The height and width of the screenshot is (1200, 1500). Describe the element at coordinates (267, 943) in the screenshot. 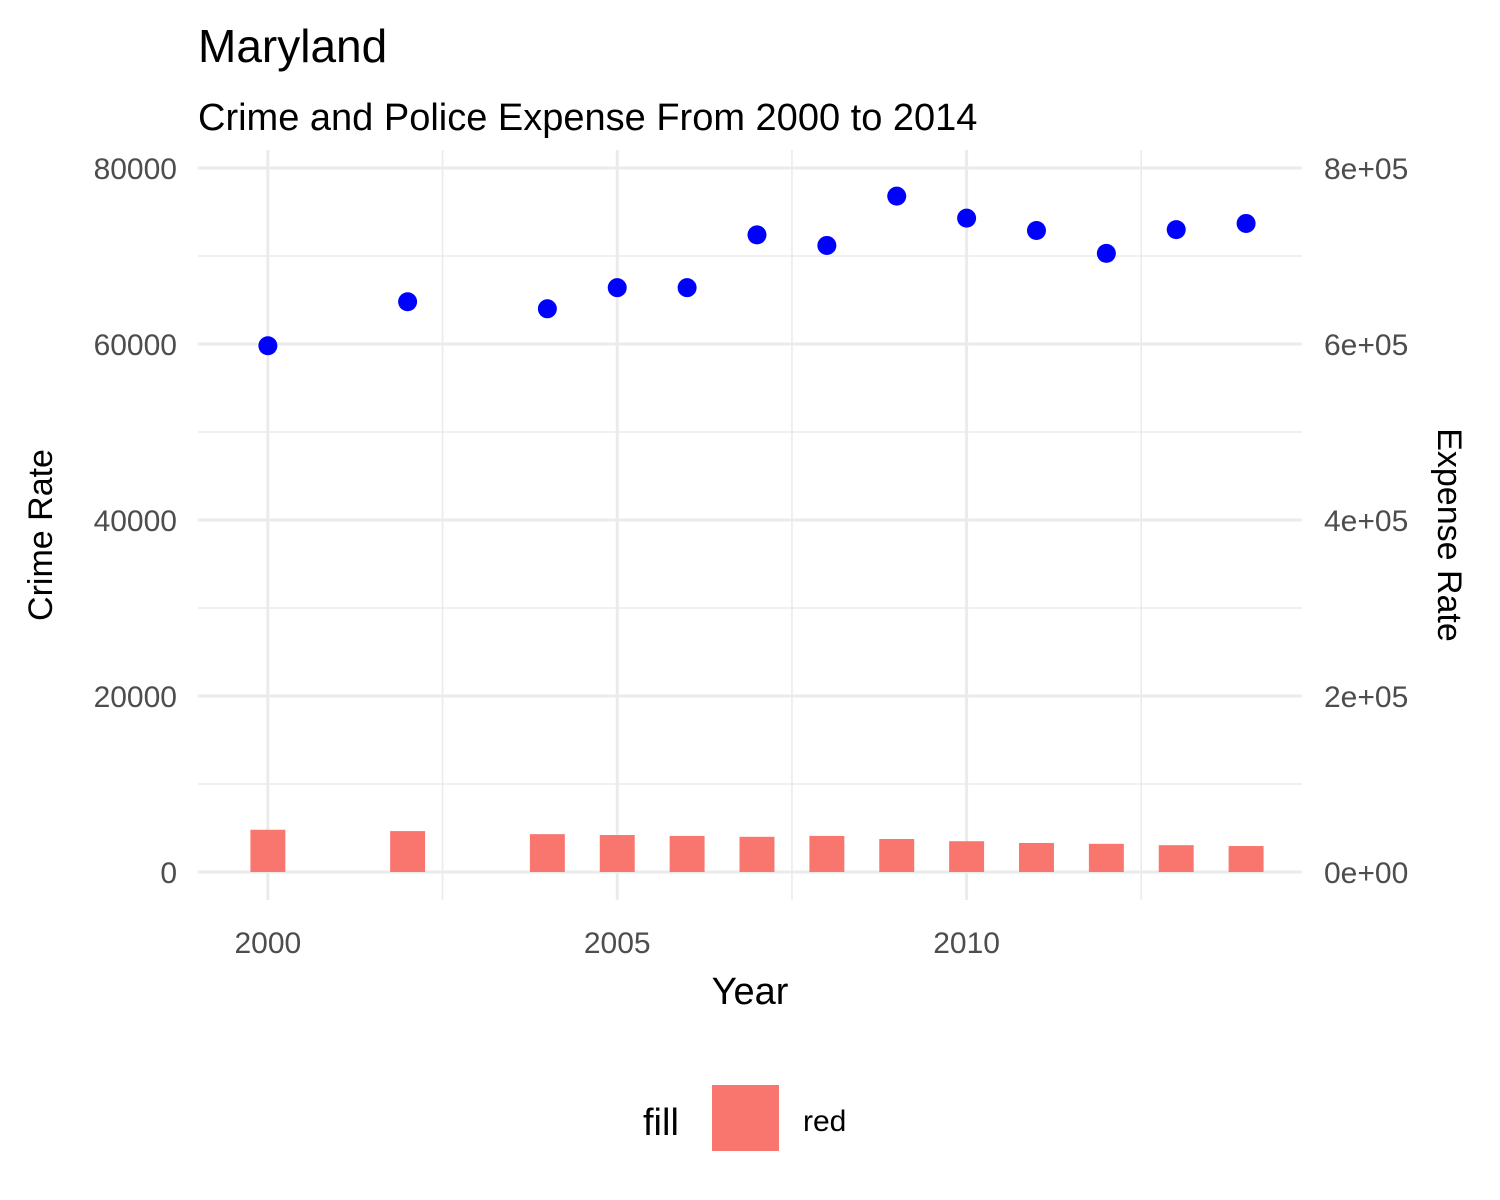

I see `x-tick-label: 2000` at that location.